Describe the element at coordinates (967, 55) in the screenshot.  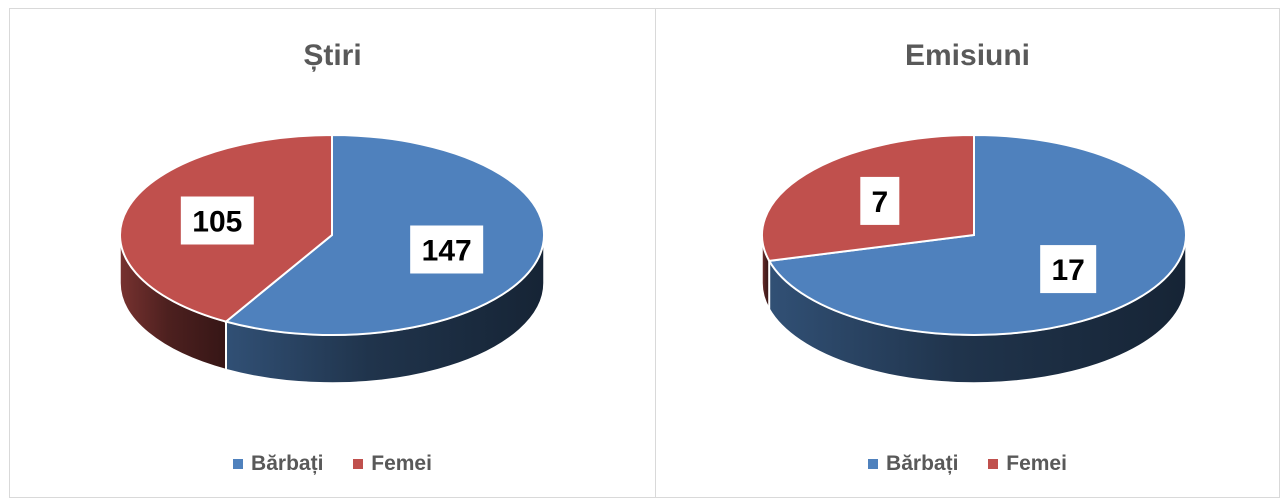
I see `chart-title: Emisiuni` at that location.